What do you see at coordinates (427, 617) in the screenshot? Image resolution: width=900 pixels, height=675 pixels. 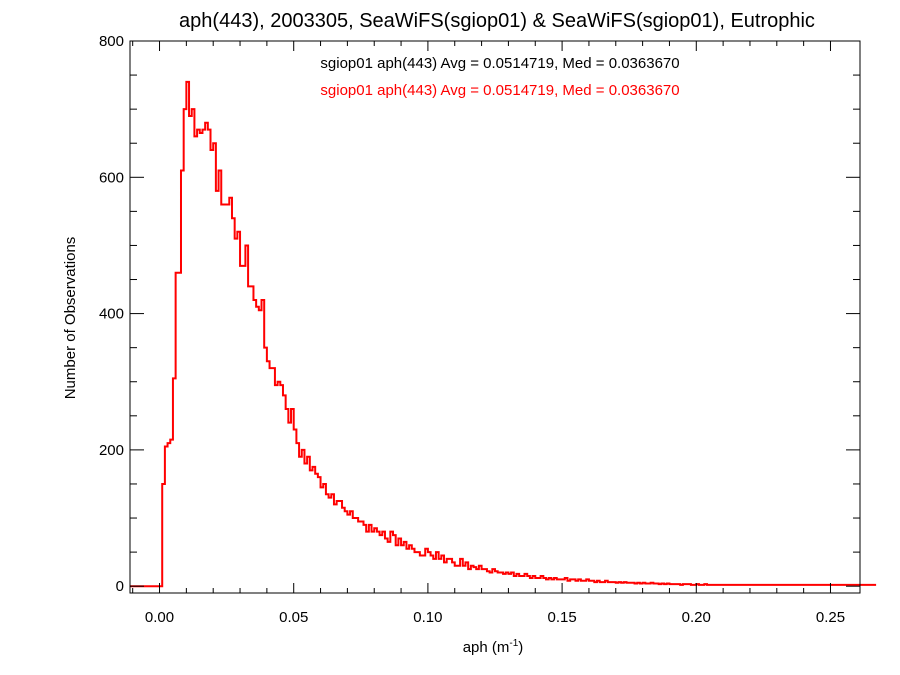 I see `x-tick-label: 0.10` at bounding box center [427, 617].